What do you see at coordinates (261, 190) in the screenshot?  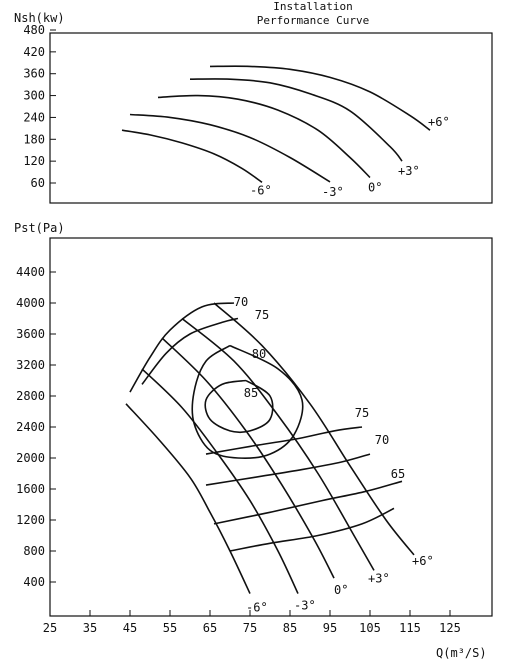 I see `power-curve-label: -6°` at bounding box center [261, 190].